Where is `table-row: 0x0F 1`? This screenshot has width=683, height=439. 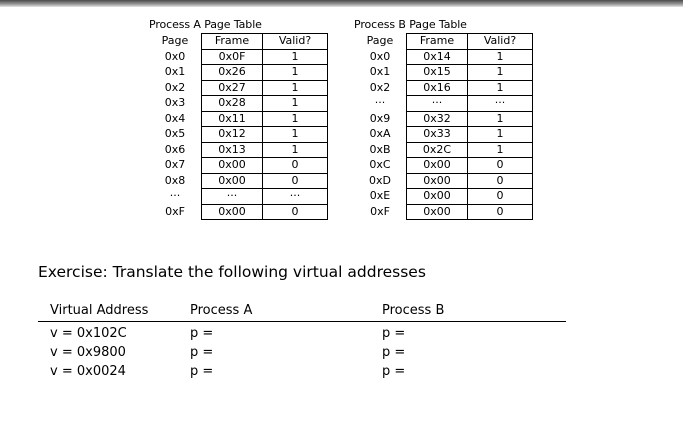
table-row: 0x0F 1 is located at coordinates (264, 56).